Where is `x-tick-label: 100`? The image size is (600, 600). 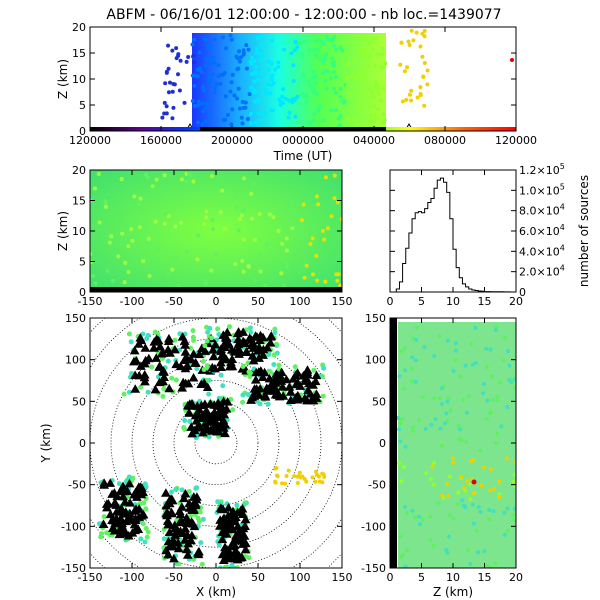
x-tick-label: 100 is located at coordinates (300, 301).